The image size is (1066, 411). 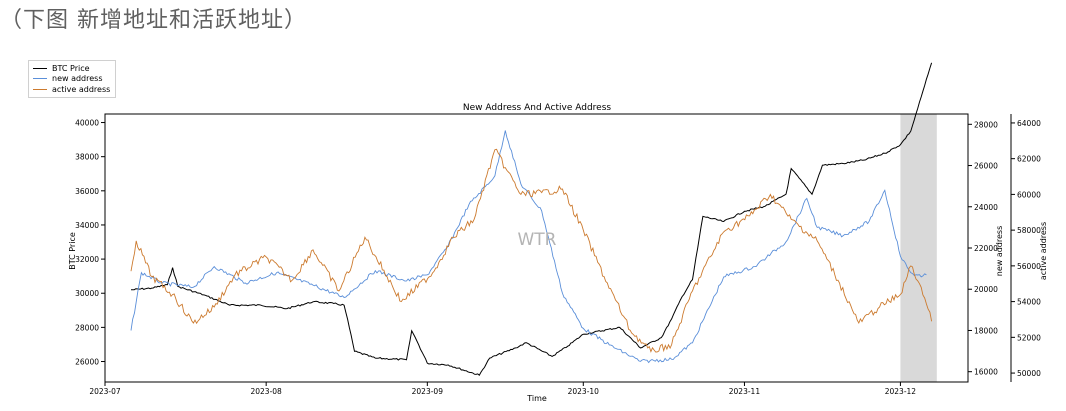 What do you see at coordinates (87, 123) in the screenshot?
I see `y-left-tick-label: 40000` at bounding box center [87, 123].